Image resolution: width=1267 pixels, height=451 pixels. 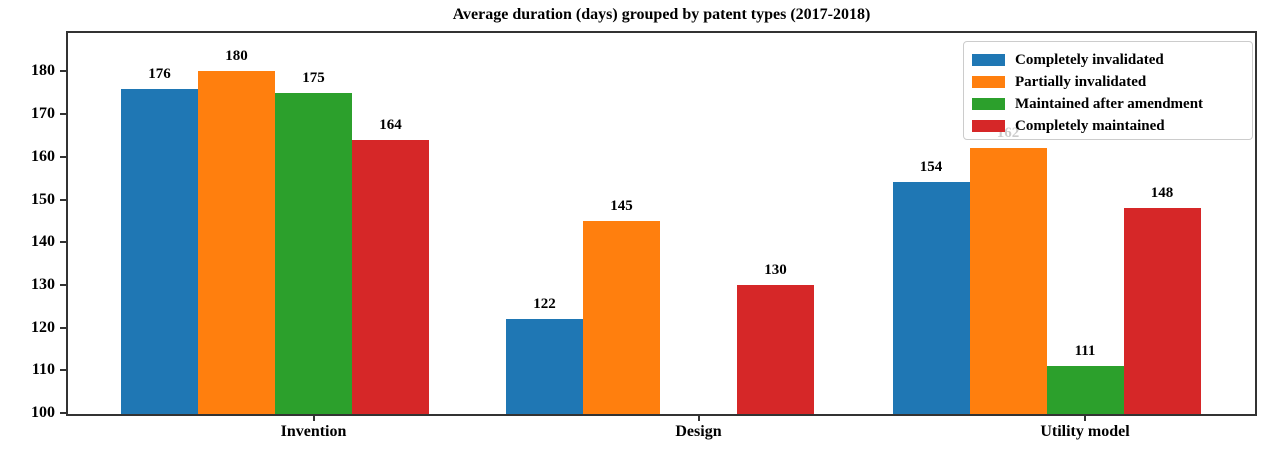 I want to click on x-axis-tick-label: Utility model, so click(x=1085, y=431).